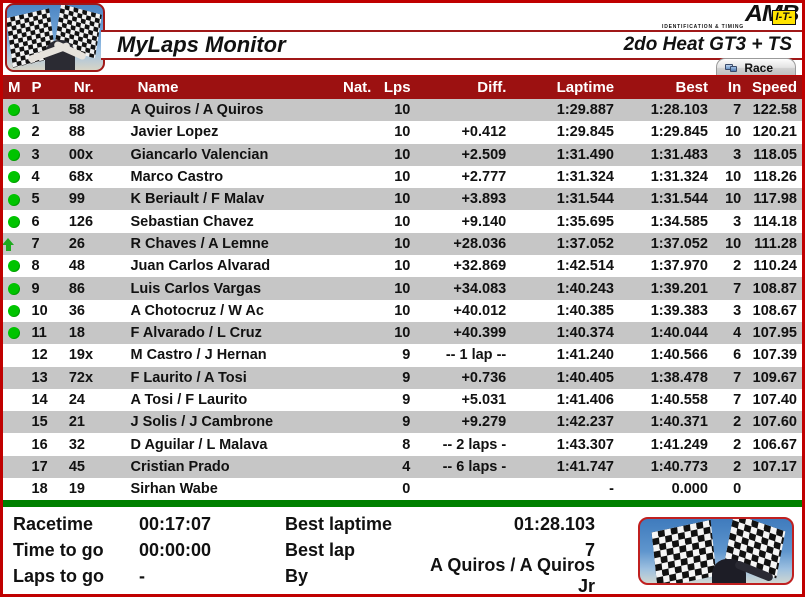  Describe the element at coordinates (198, 355) in the screenshot. I see `cell-name: M Castro / J Hernan` at that location.